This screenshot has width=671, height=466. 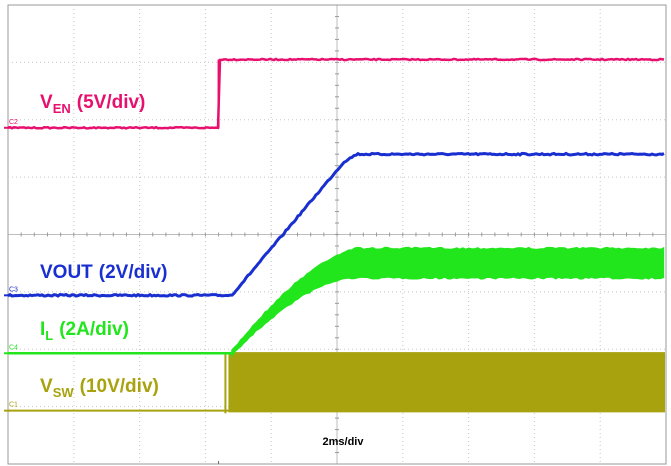 I want to click on channel-marker-label: C2, so click(x=13, y=122).